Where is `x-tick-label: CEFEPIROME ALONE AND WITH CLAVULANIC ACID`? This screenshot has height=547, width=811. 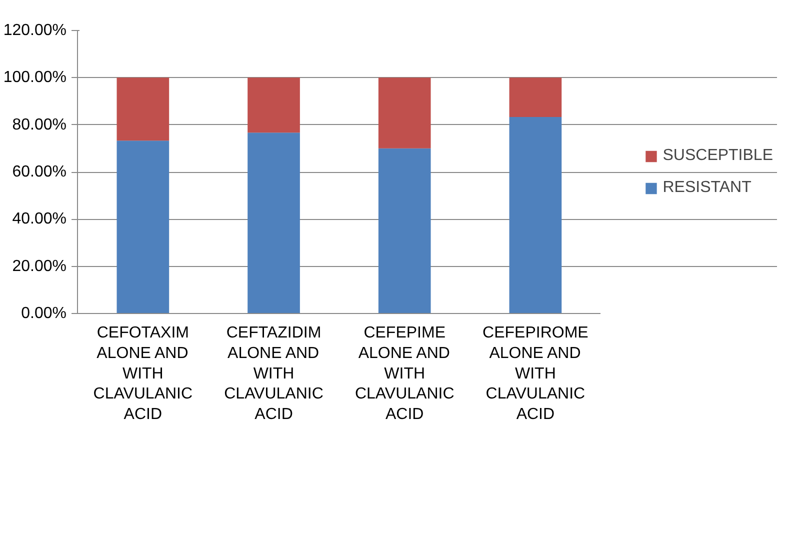 x-tick-label: CEFEPIROME ALONE AND WITH CLAVULANIC ACID is located at coordinates (535, 374).